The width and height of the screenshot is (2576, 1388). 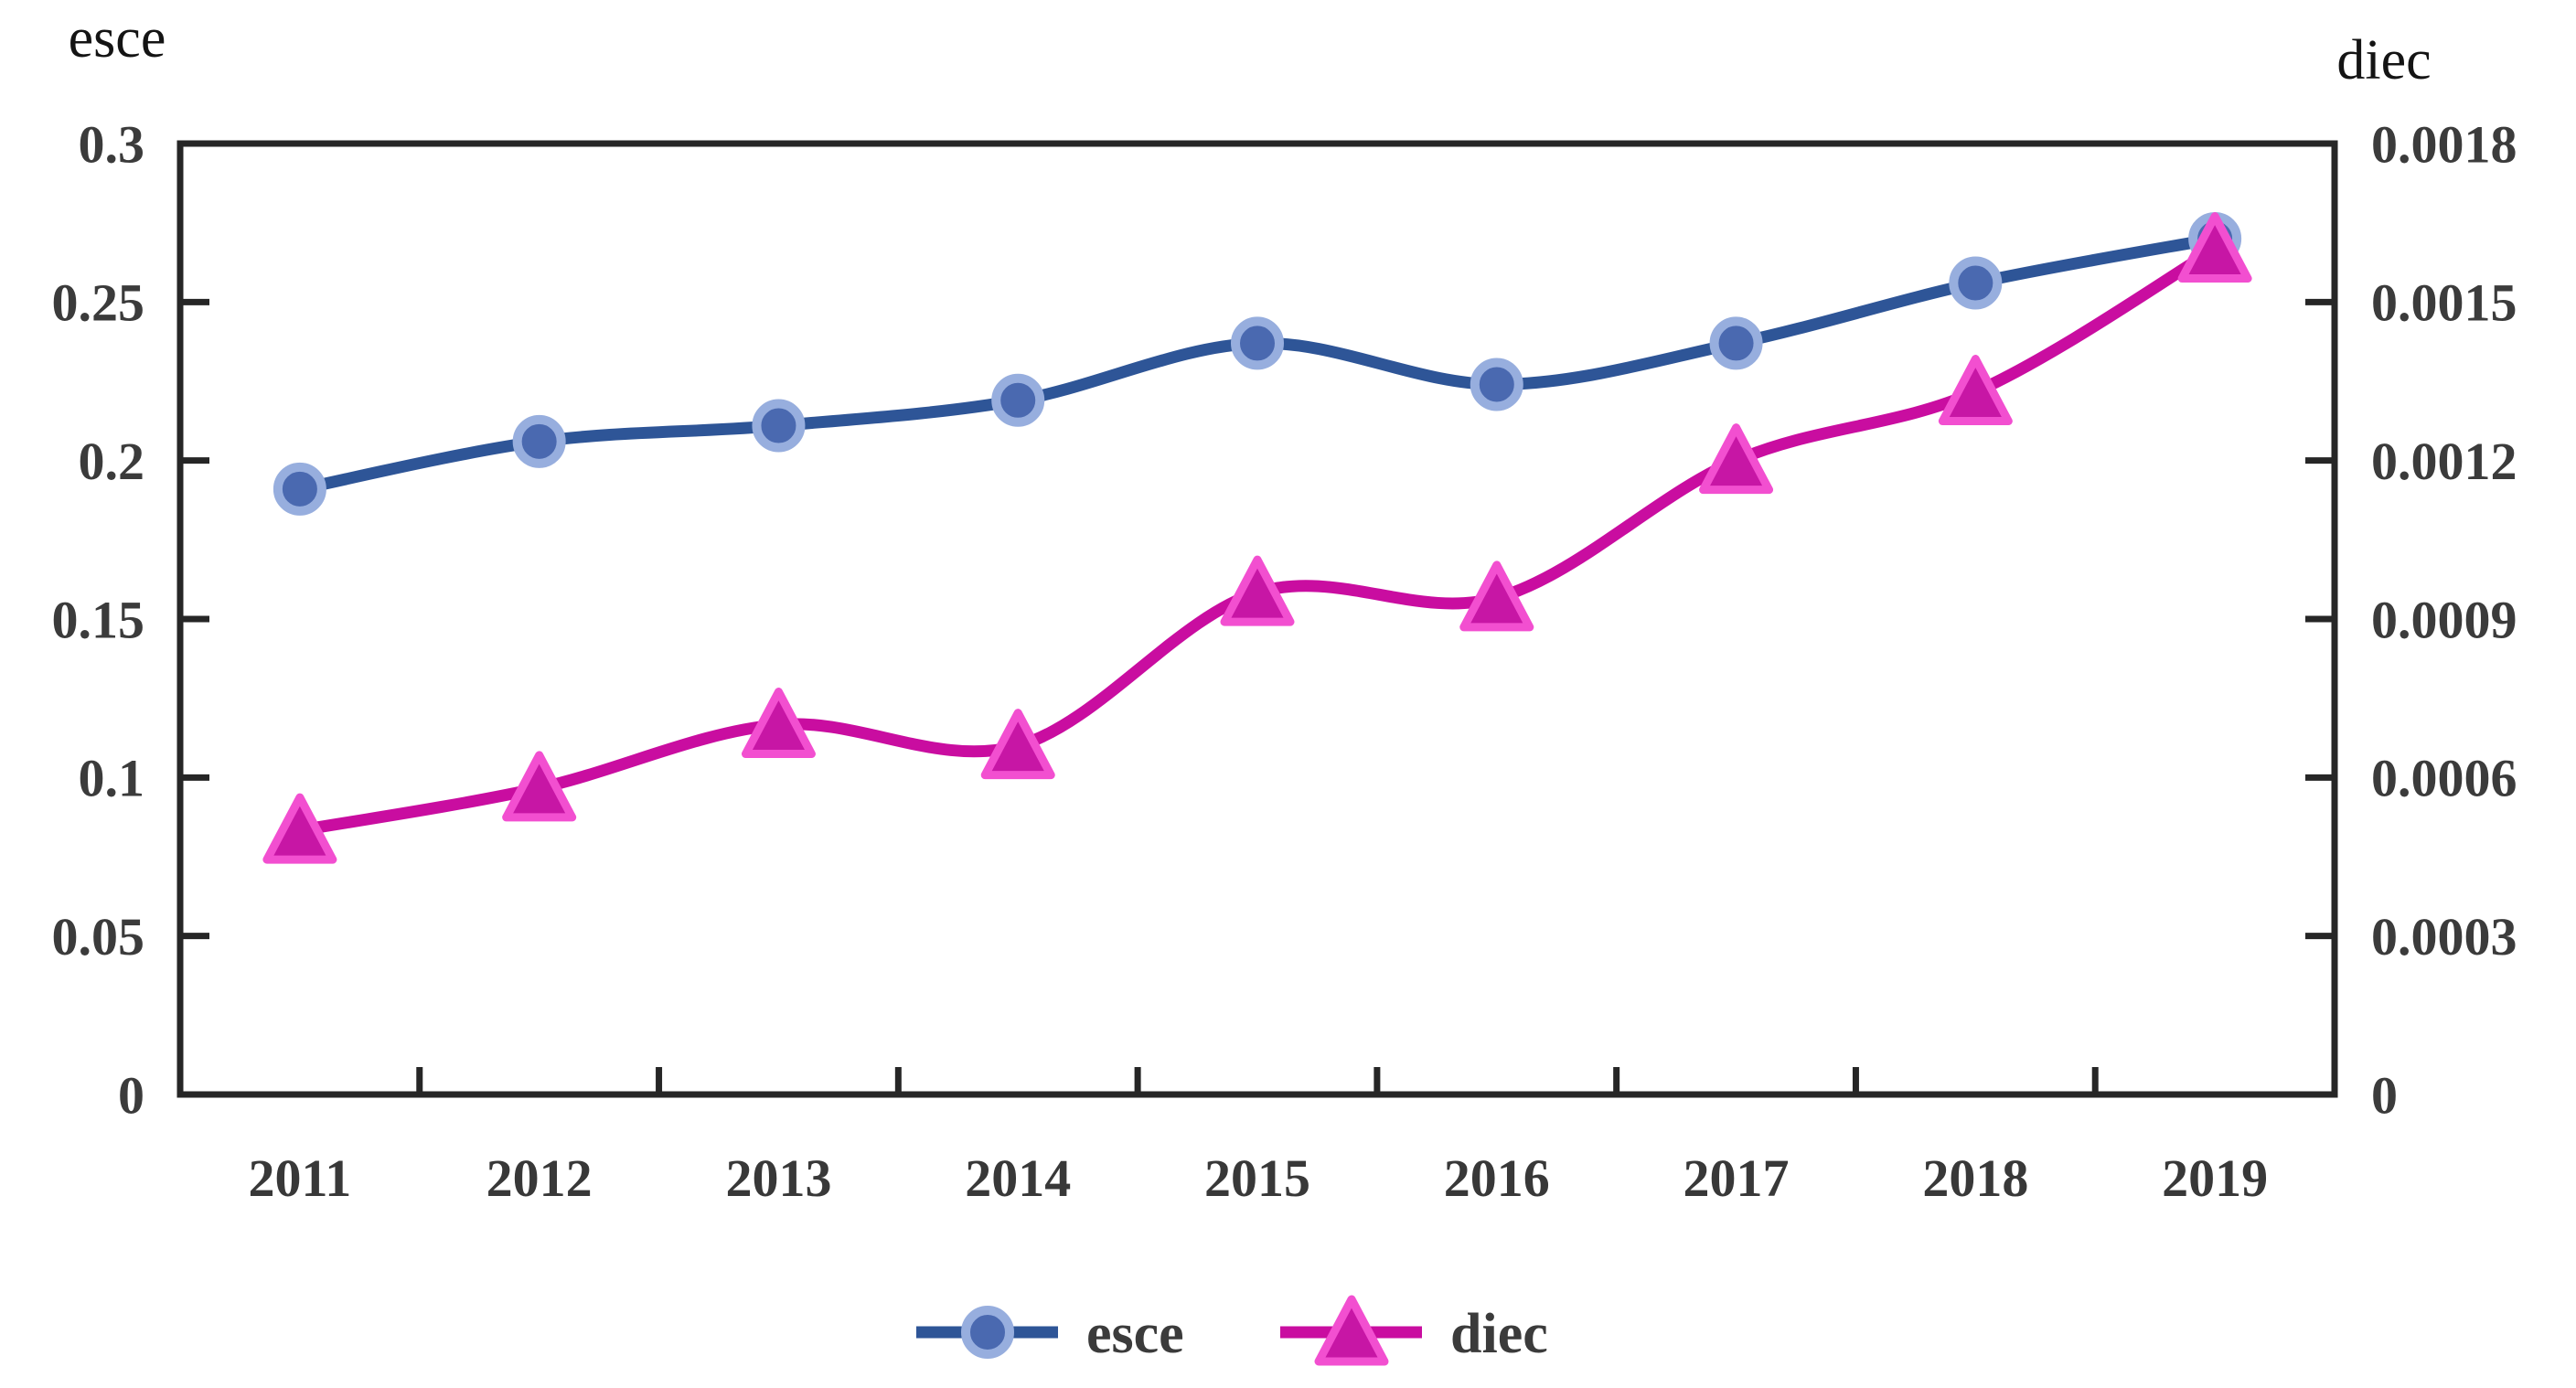 I want to click on right-axis-tick-label: 0.0009, so click(x=2444, y=619).